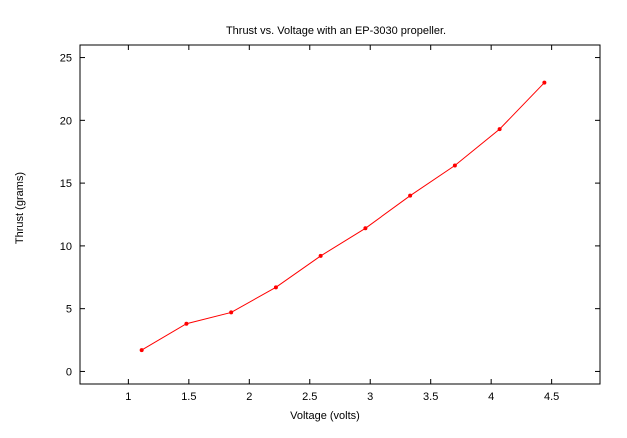 The width and height of the screenshot is (627, 438). Describe the element at coordinates (370, 397) in the screenshot. I see `x-tick-label: 3` at that location.